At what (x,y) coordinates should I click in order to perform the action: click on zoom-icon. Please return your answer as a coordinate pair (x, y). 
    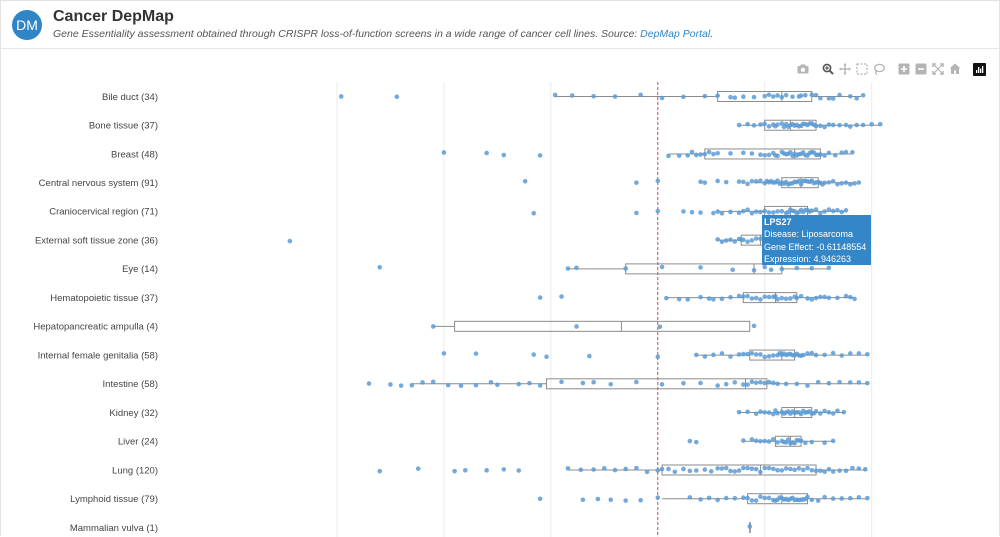
    Looking at the image, I should click on (827, 69).